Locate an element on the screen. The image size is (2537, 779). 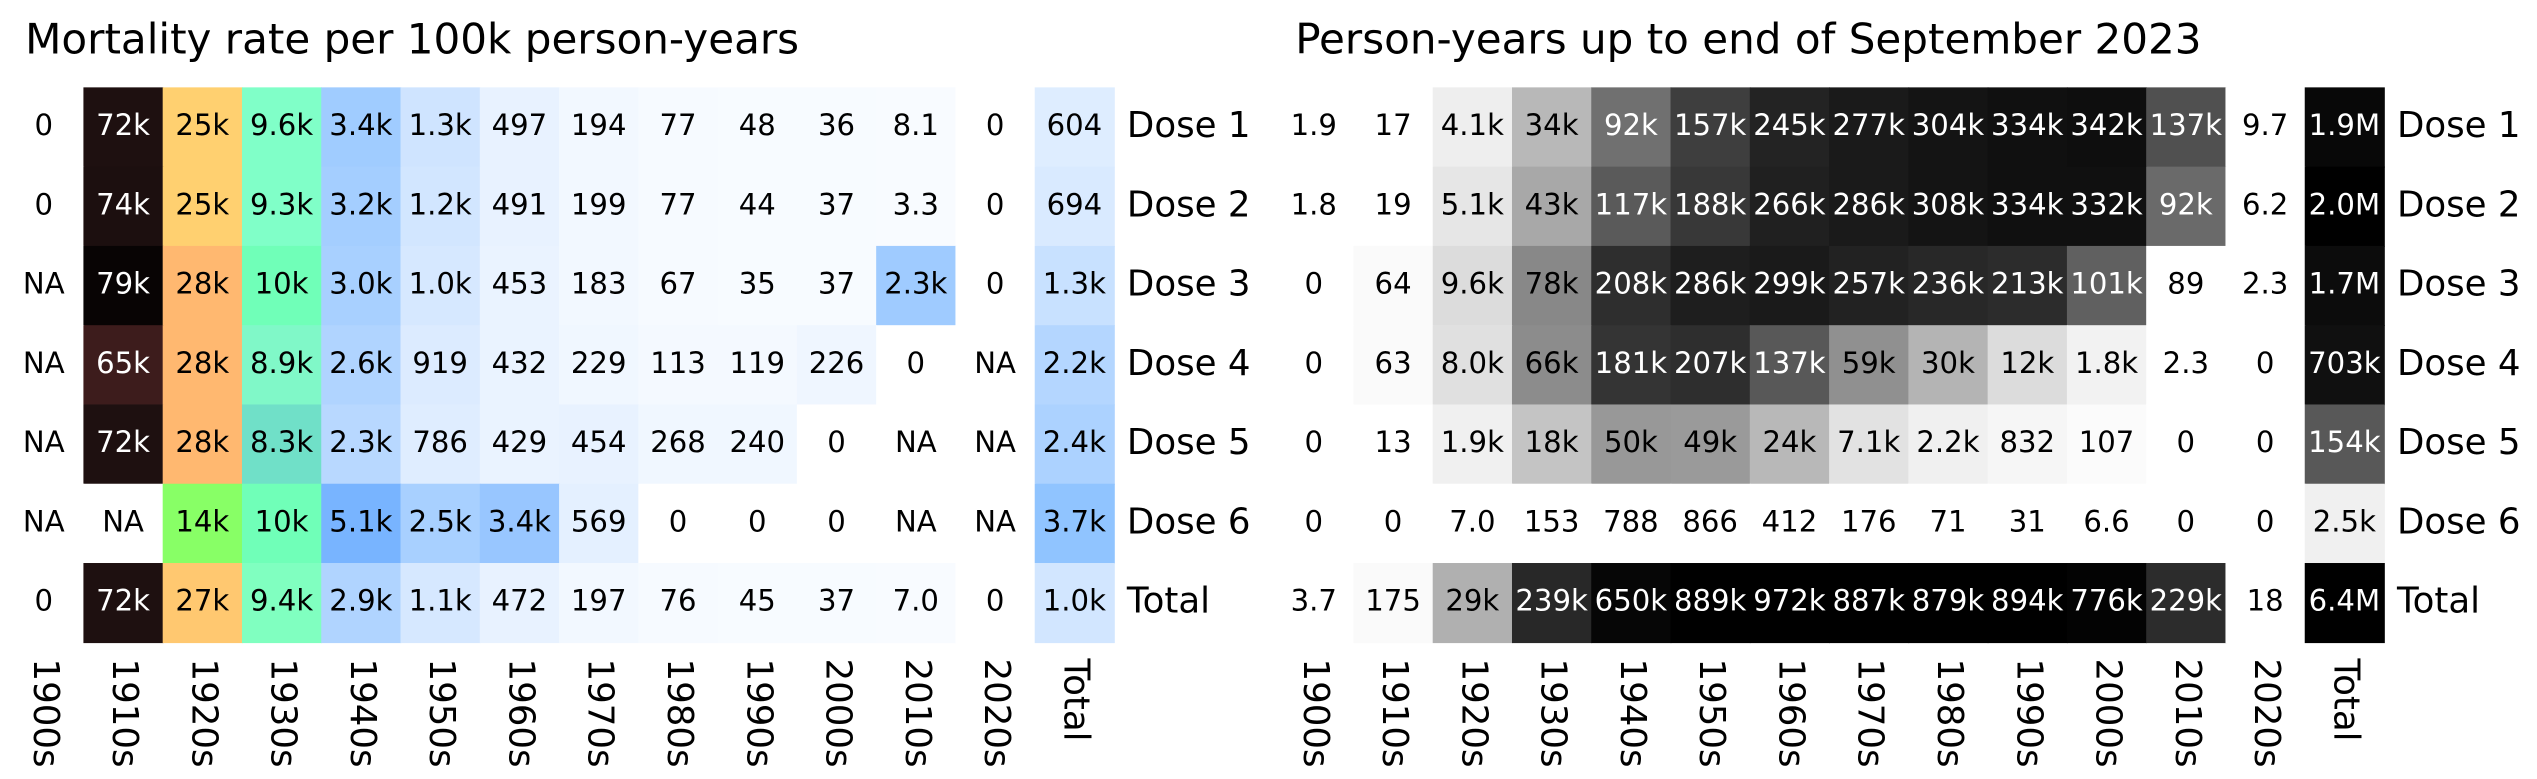
column-label: 1970s is located at coordinates (1870, 712).